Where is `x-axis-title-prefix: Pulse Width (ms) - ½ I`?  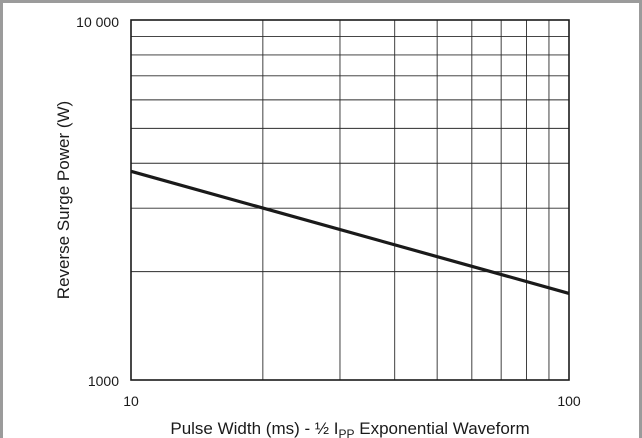 x-axis-title-prefix: Pulse Width (ms) - ½ I is located at coordinates (254, 428).